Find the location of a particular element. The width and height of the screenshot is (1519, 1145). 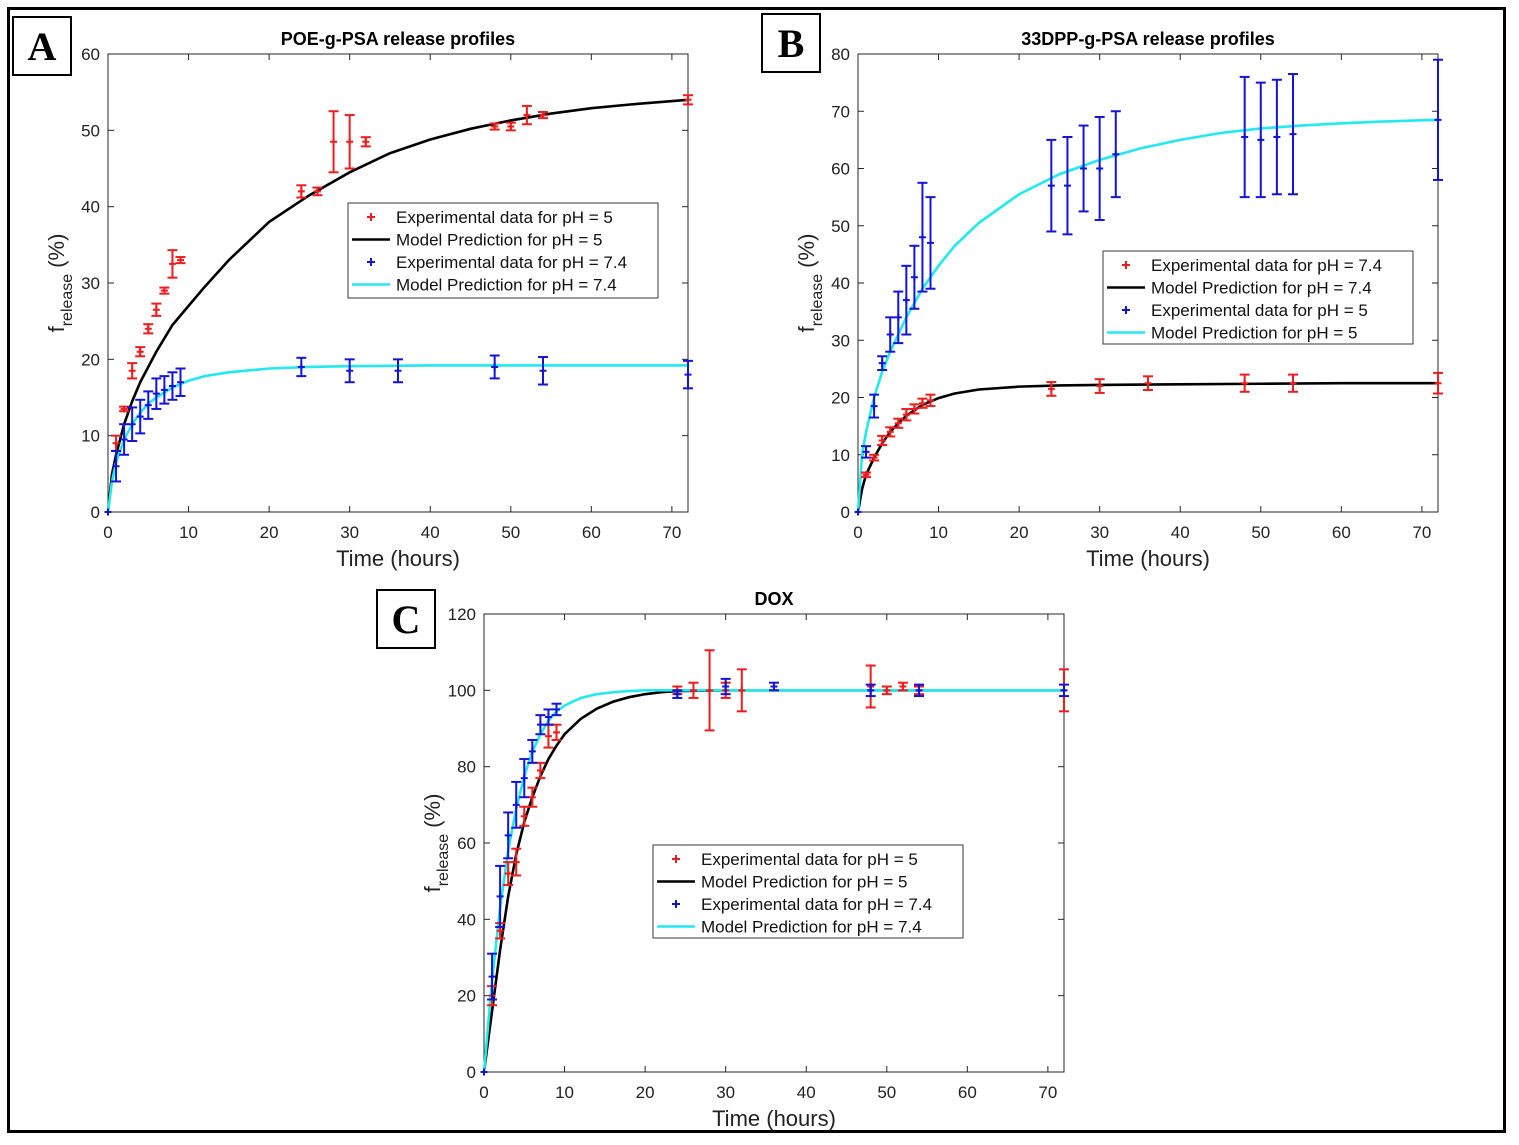

panel-c-ytick-label: 120 is located at coordinates (462, 614).